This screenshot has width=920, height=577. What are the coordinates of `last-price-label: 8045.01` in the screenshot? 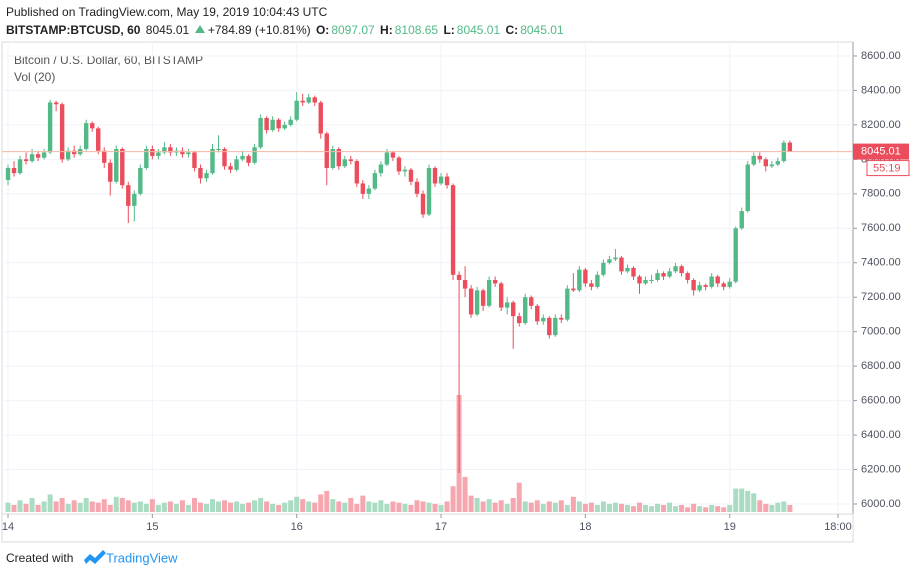 It's located at (881, 152).